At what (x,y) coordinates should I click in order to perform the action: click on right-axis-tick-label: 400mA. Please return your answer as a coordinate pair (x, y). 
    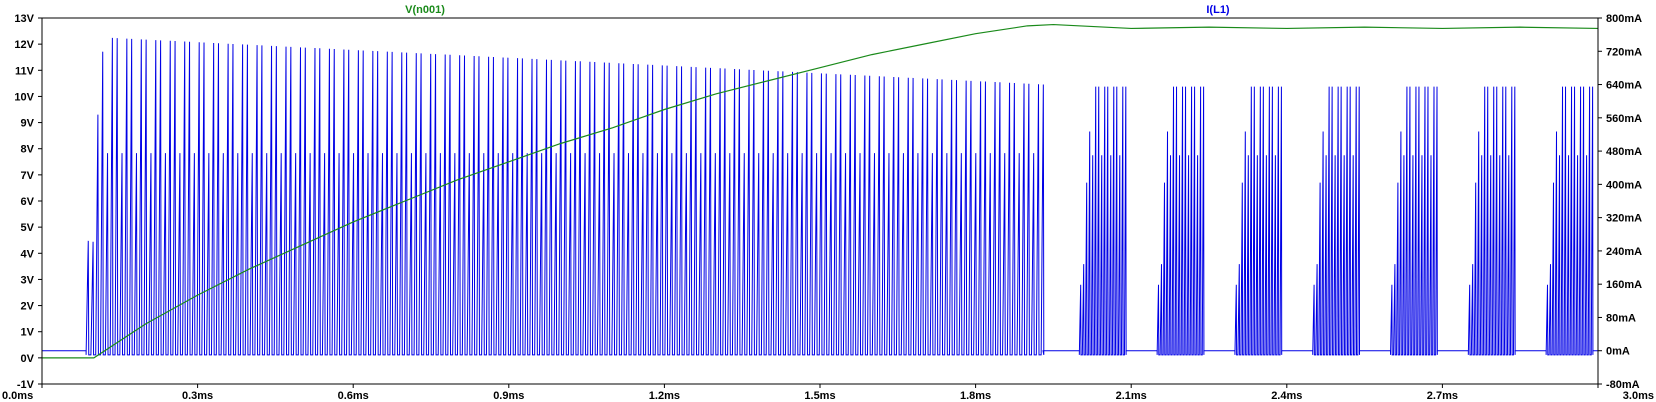
    Looking at the image, I should click on (1624, 185).